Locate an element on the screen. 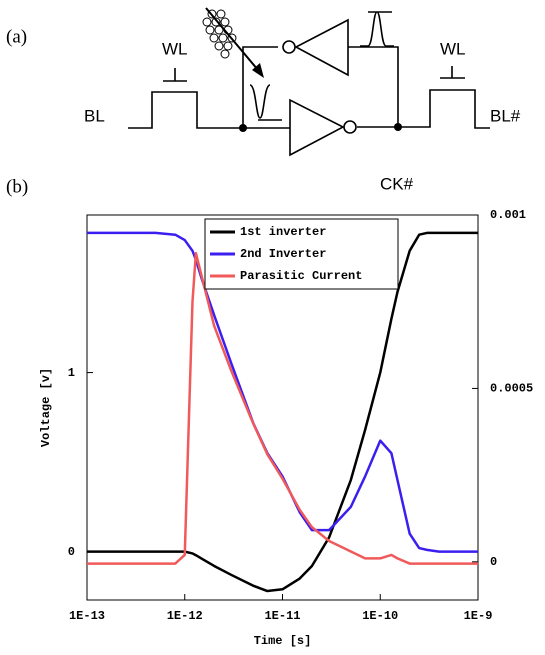 The image size is (545, 655). y2-tick-label: 0 is located at coordinates (493, 562).